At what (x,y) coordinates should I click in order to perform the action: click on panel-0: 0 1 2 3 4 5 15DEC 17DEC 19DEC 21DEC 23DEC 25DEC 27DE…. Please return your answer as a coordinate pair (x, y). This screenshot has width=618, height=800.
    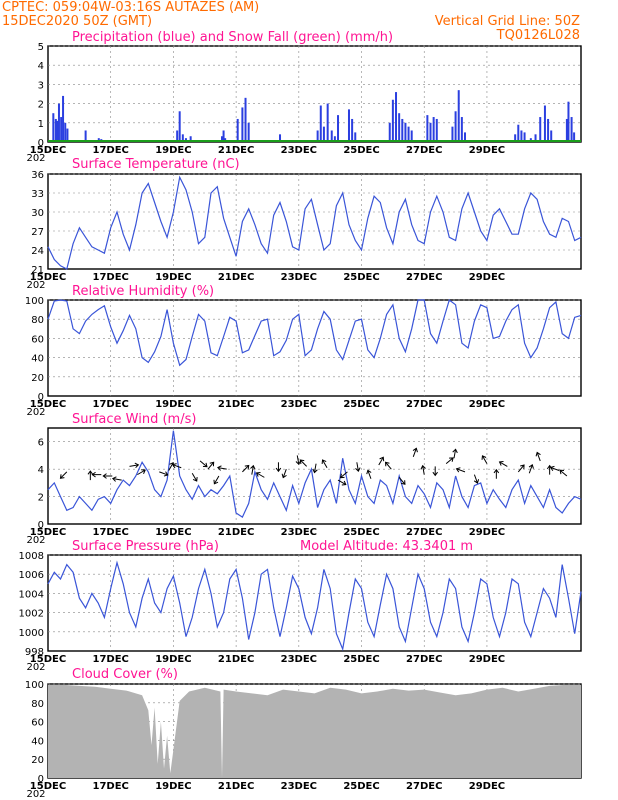
    Looking at the image, I should click on (303, 103).